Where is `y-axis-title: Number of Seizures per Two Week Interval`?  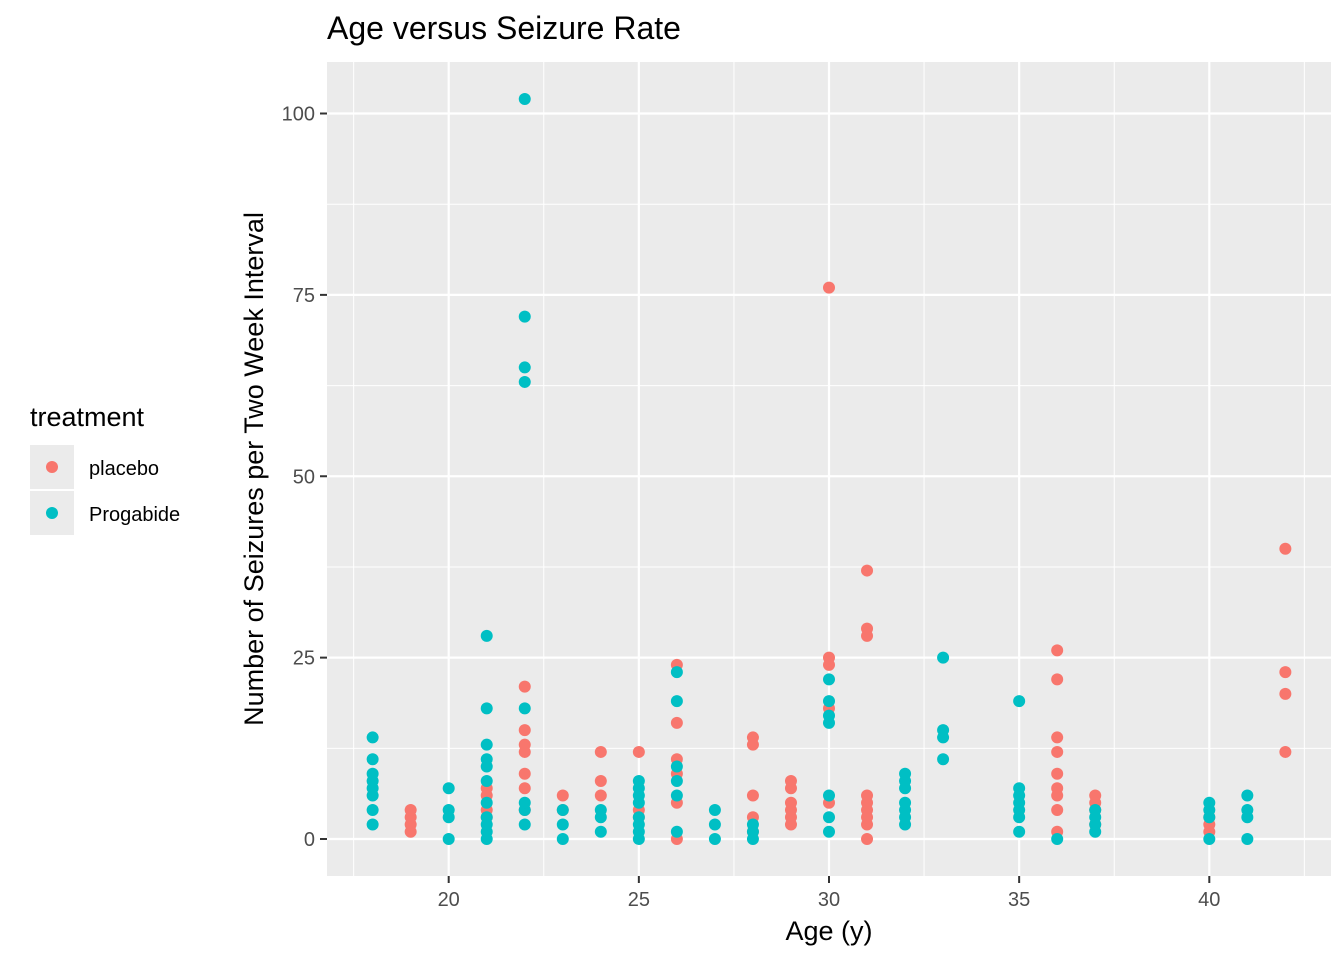
y-axis-title: Number of Seizures per Two Week Interval is located at coordinates (254, 469).